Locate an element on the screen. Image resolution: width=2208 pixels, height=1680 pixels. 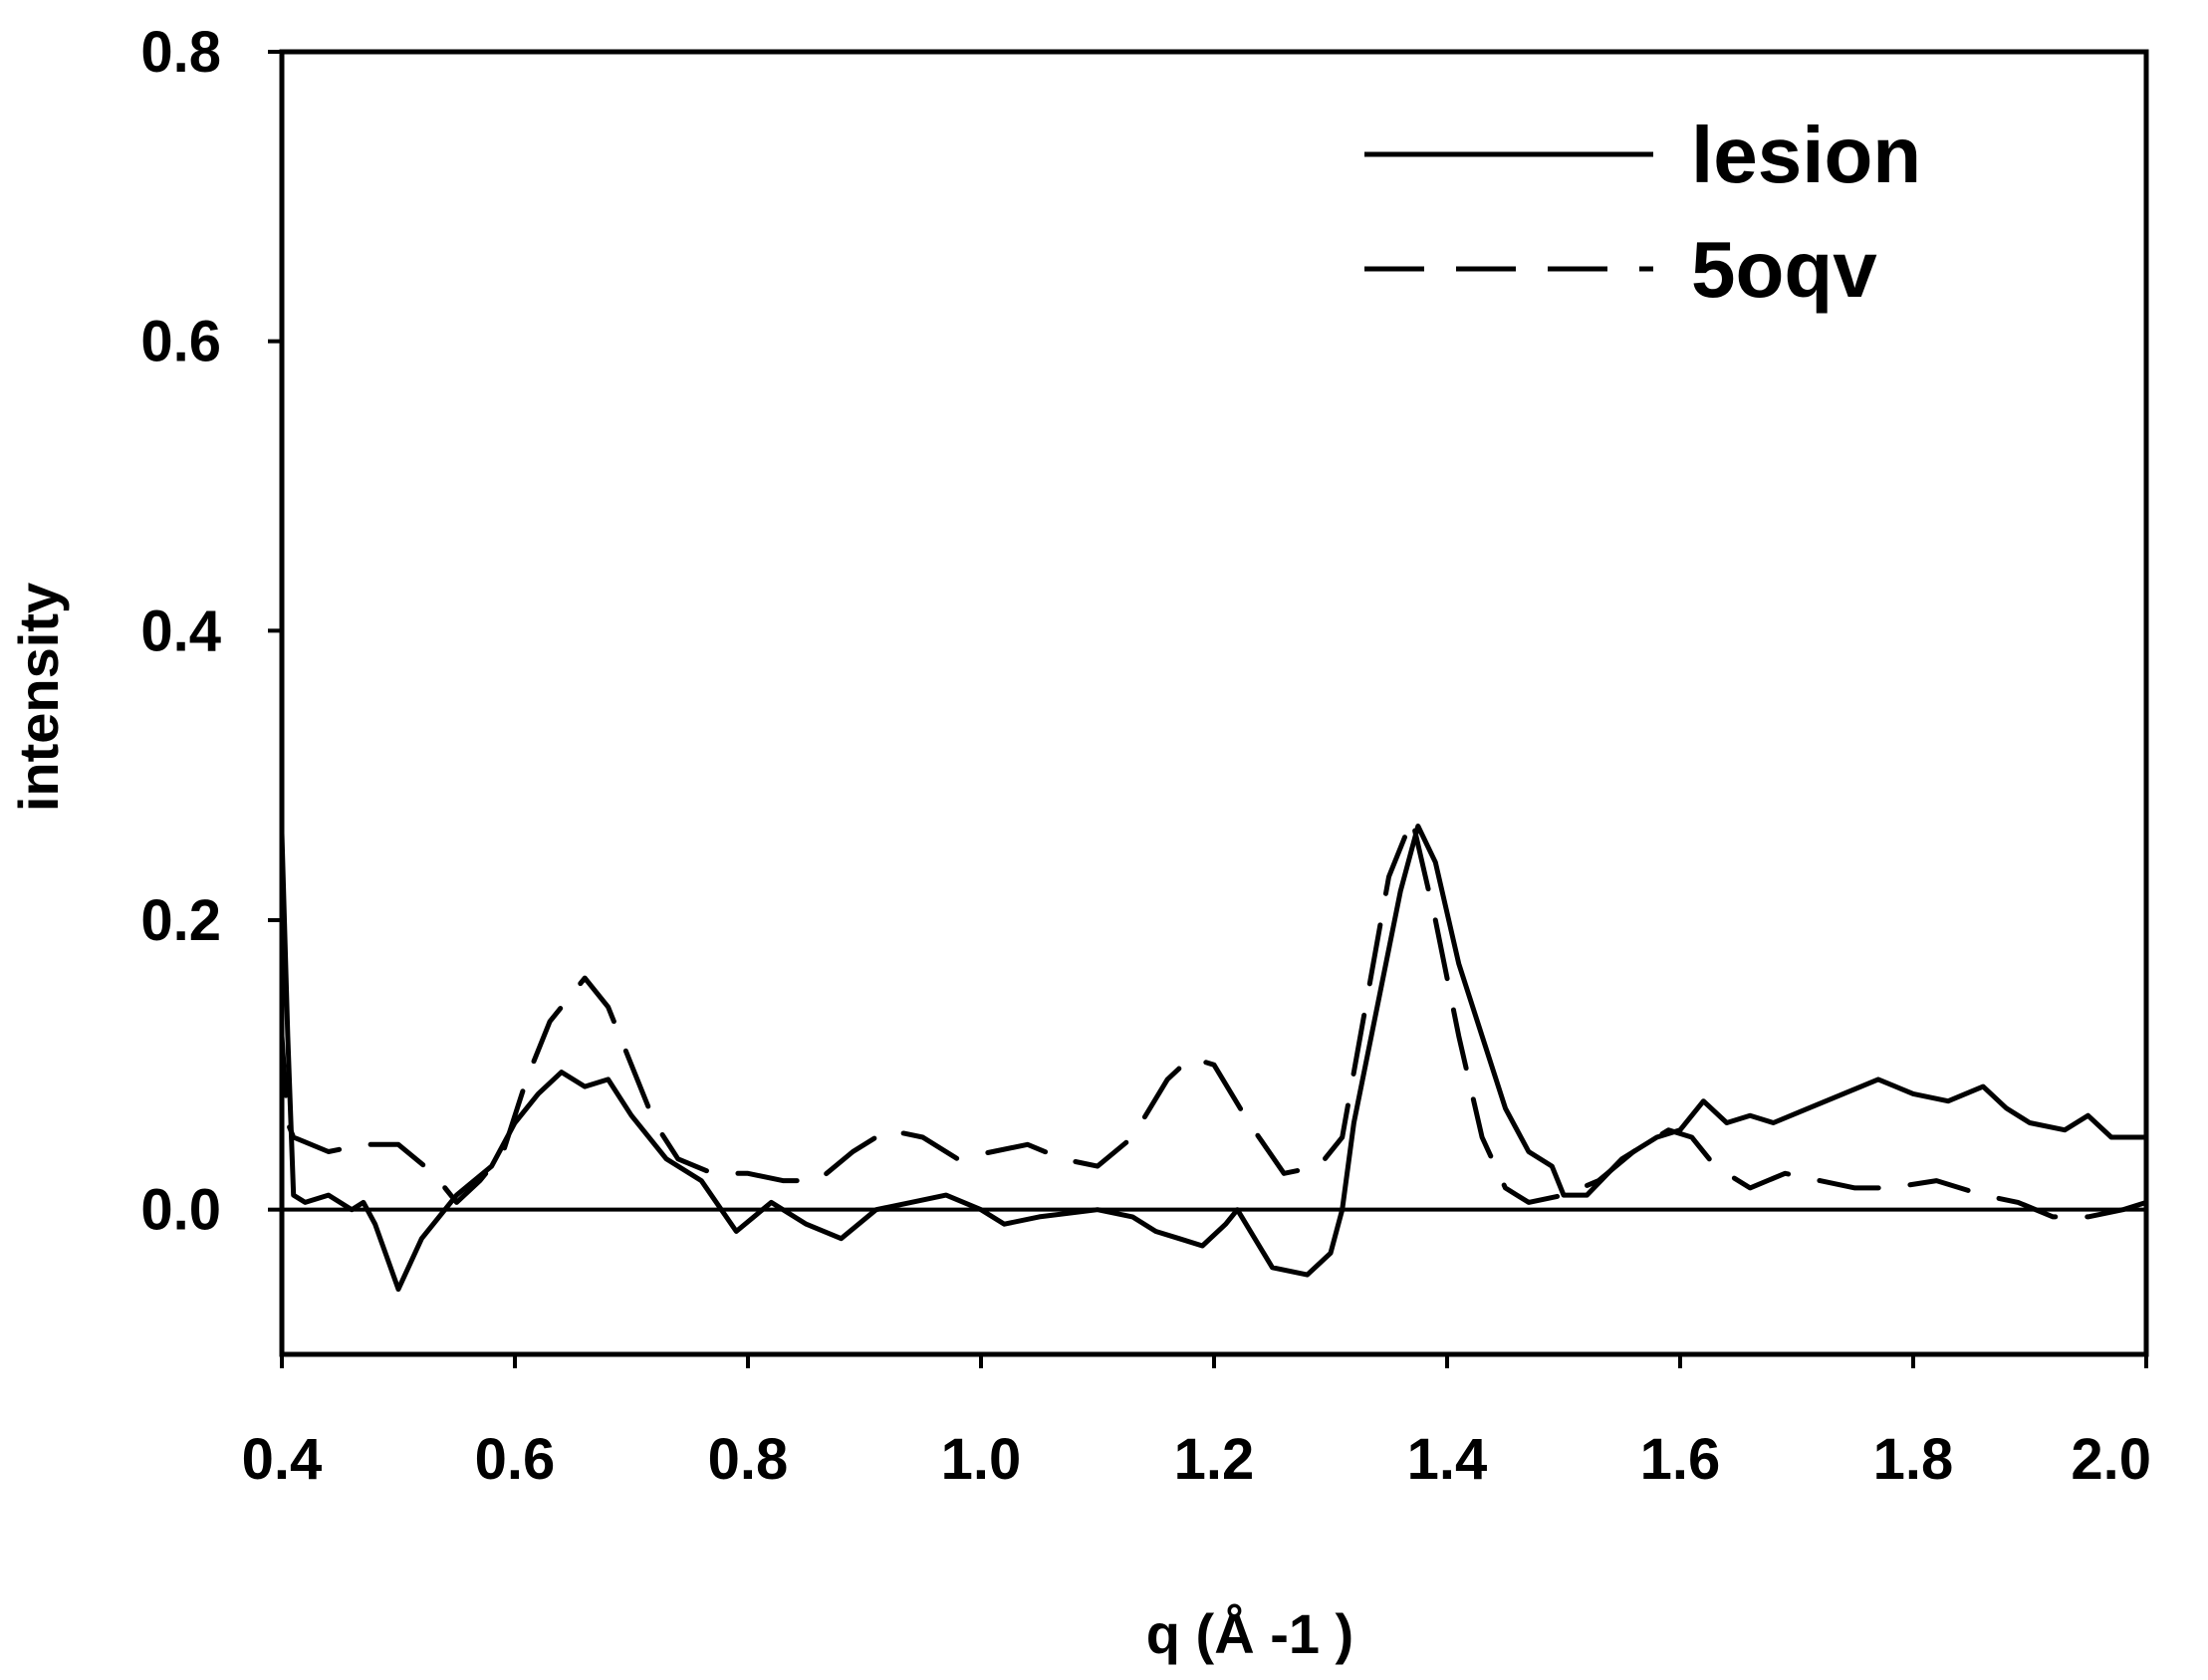
x-tick-label: 1.6 is located at coordinates (1680, 1459).